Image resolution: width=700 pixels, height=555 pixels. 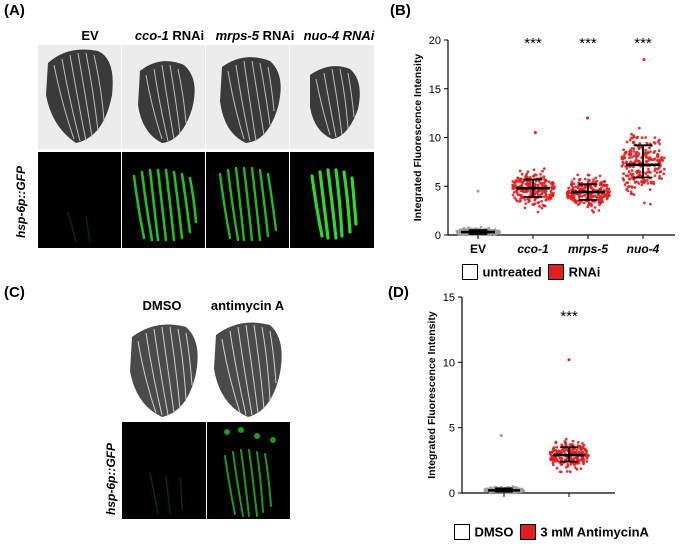 I want to click on legend-b-rnai-label: RNAi, so click(x=584, y=272).